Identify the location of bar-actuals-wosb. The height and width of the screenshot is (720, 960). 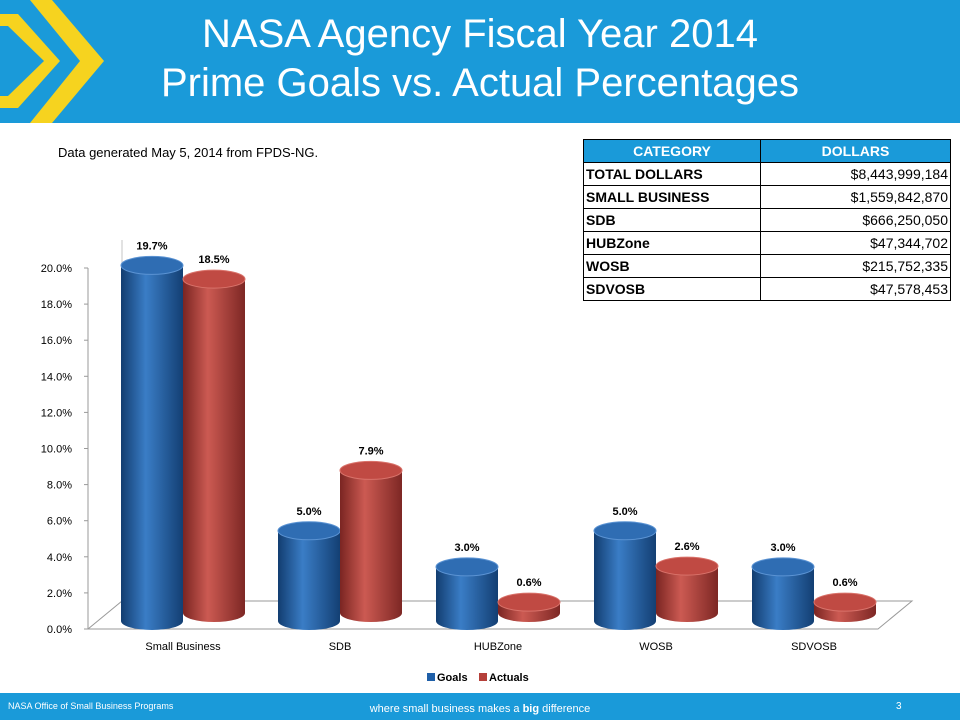
(687, 589).